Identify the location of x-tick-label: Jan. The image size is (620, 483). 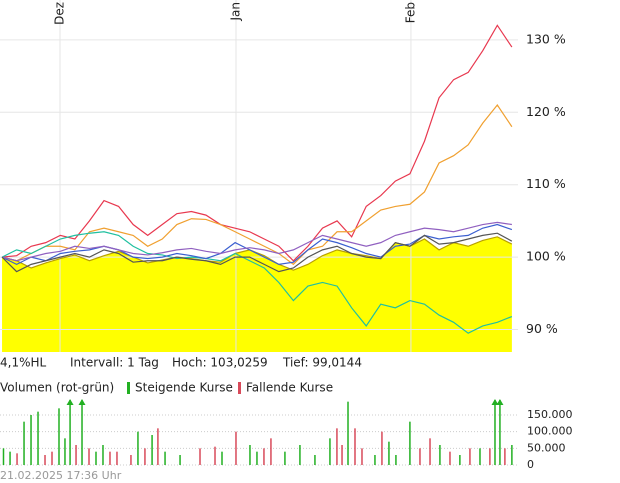
(235, 12).